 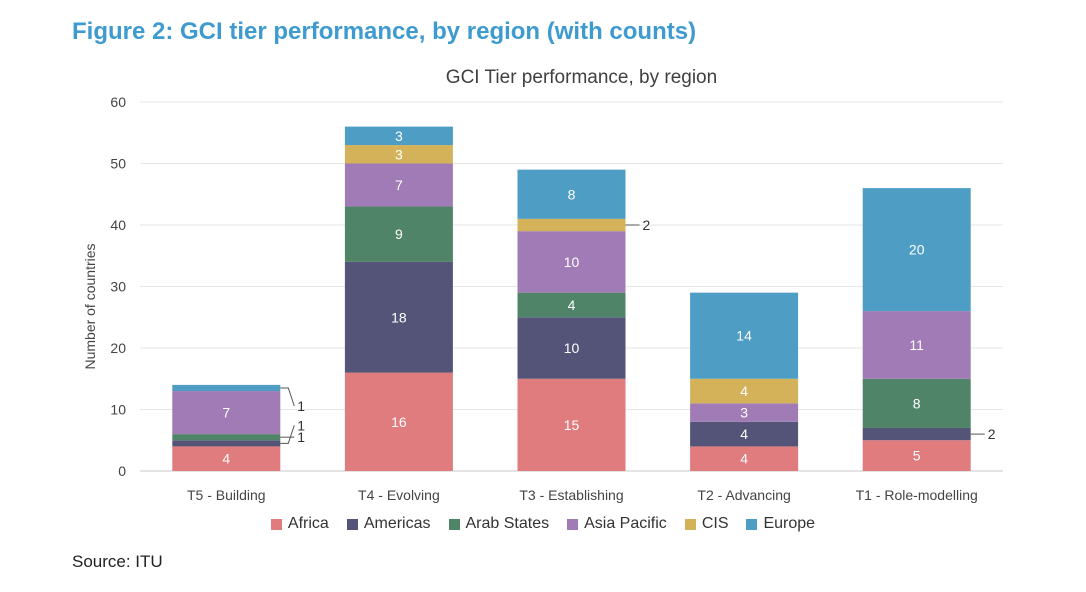 I want to click on y-tick-label-50: 50, so click(x=118, y=164).